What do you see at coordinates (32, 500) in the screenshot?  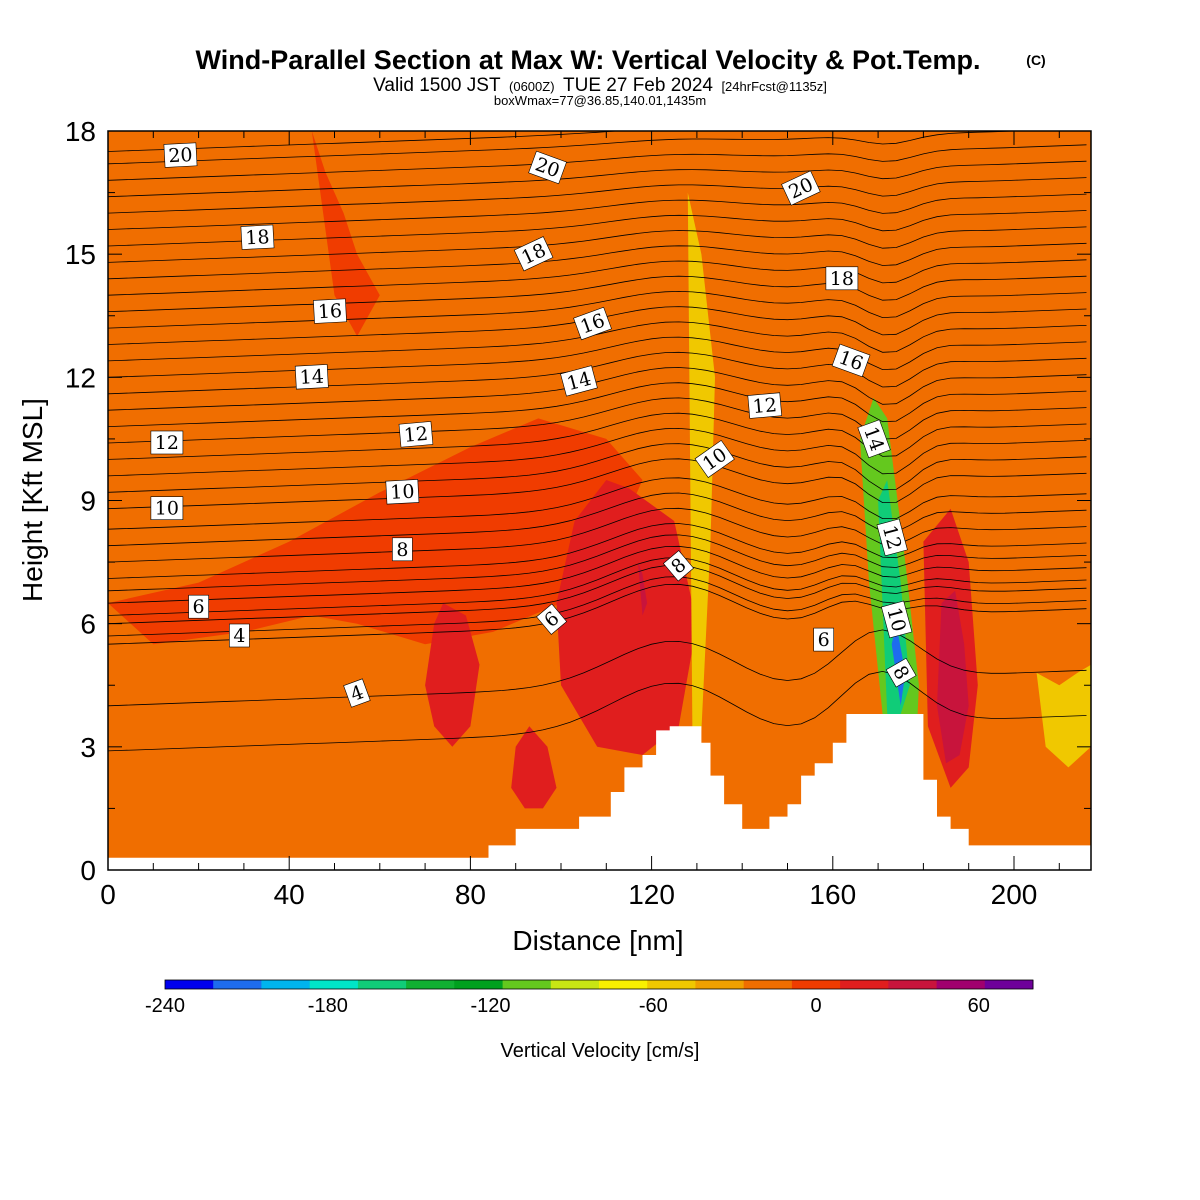 I see `y-axis-title: Height [Kft MSL]` at bounding box center [32, 500].